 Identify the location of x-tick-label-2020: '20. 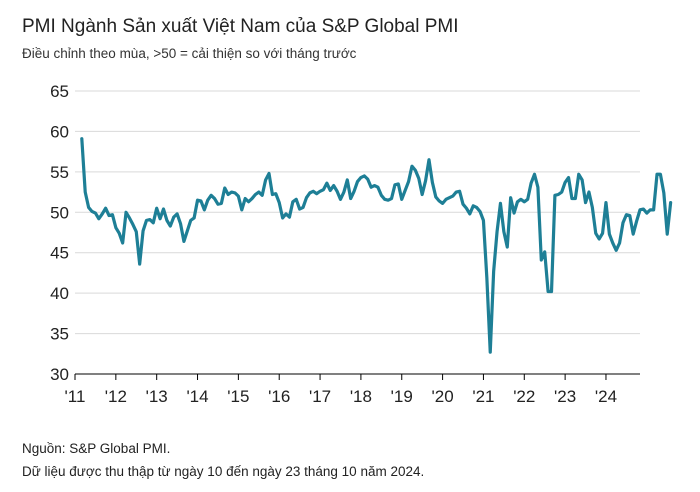
(443, 396).